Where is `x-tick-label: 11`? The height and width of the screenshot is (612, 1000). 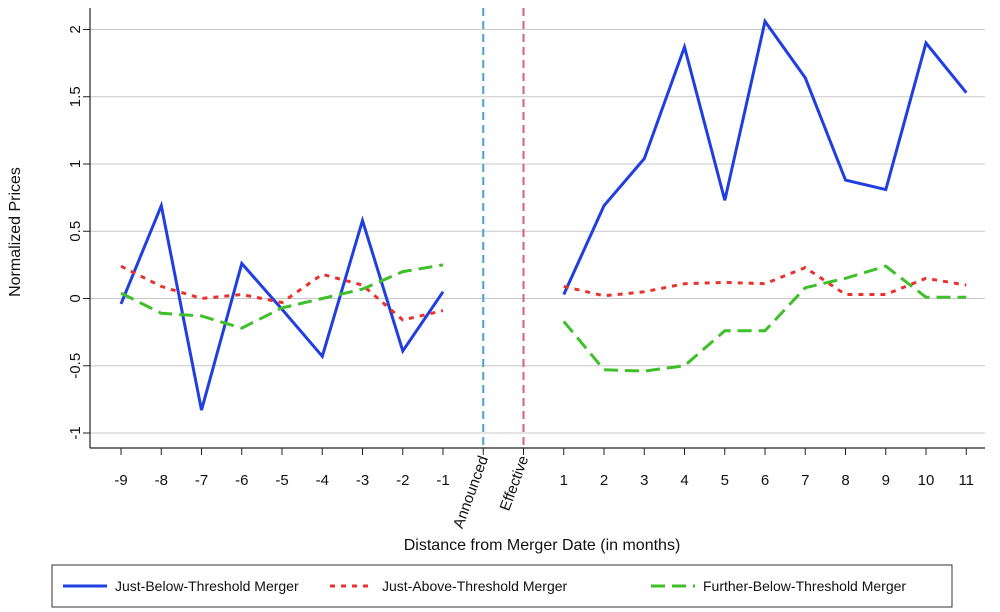
x-tick-label: 11 is located at coordinates (966, 480).